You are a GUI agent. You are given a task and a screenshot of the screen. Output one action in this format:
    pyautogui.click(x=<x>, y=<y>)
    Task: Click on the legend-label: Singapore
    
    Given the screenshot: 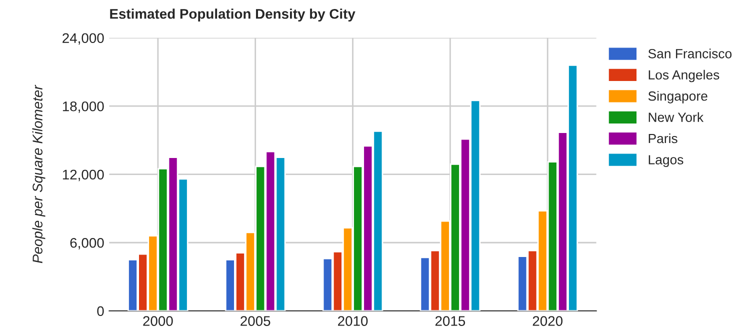 What is the action you would take?
    pyautogui.click(x=678, y=97)
    